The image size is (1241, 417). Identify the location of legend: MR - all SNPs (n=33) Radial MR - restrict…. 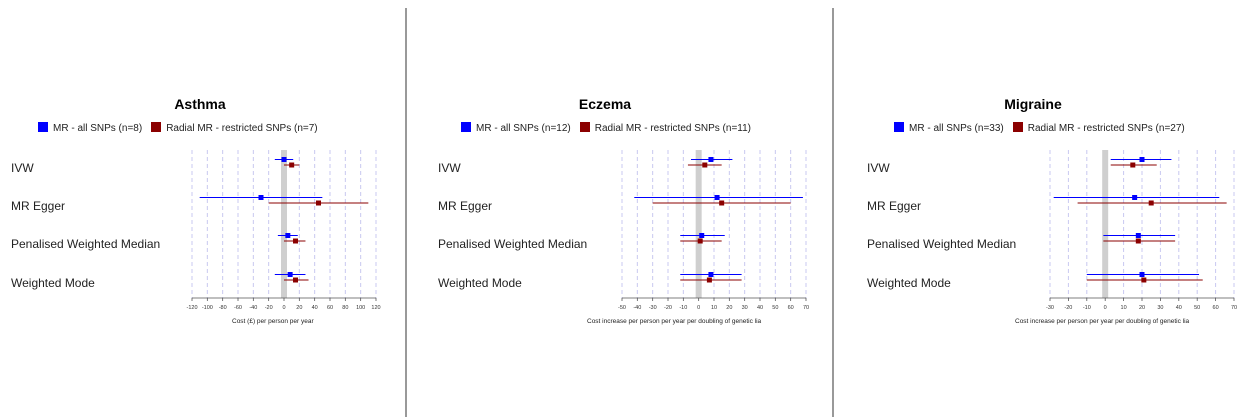
(1039, 128).